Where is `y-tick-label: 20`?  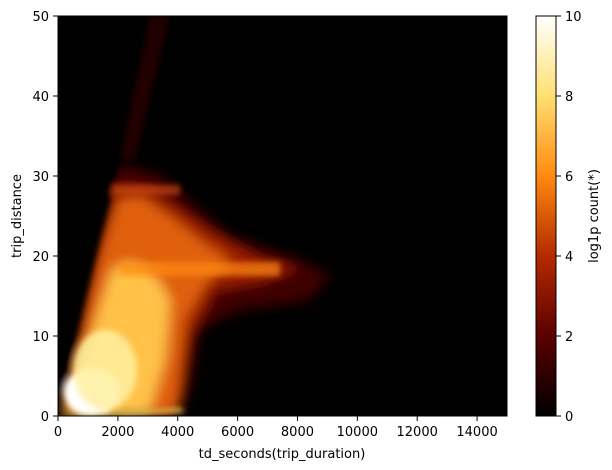 y-tick-label: 20 is located at coordinates (40, 257).